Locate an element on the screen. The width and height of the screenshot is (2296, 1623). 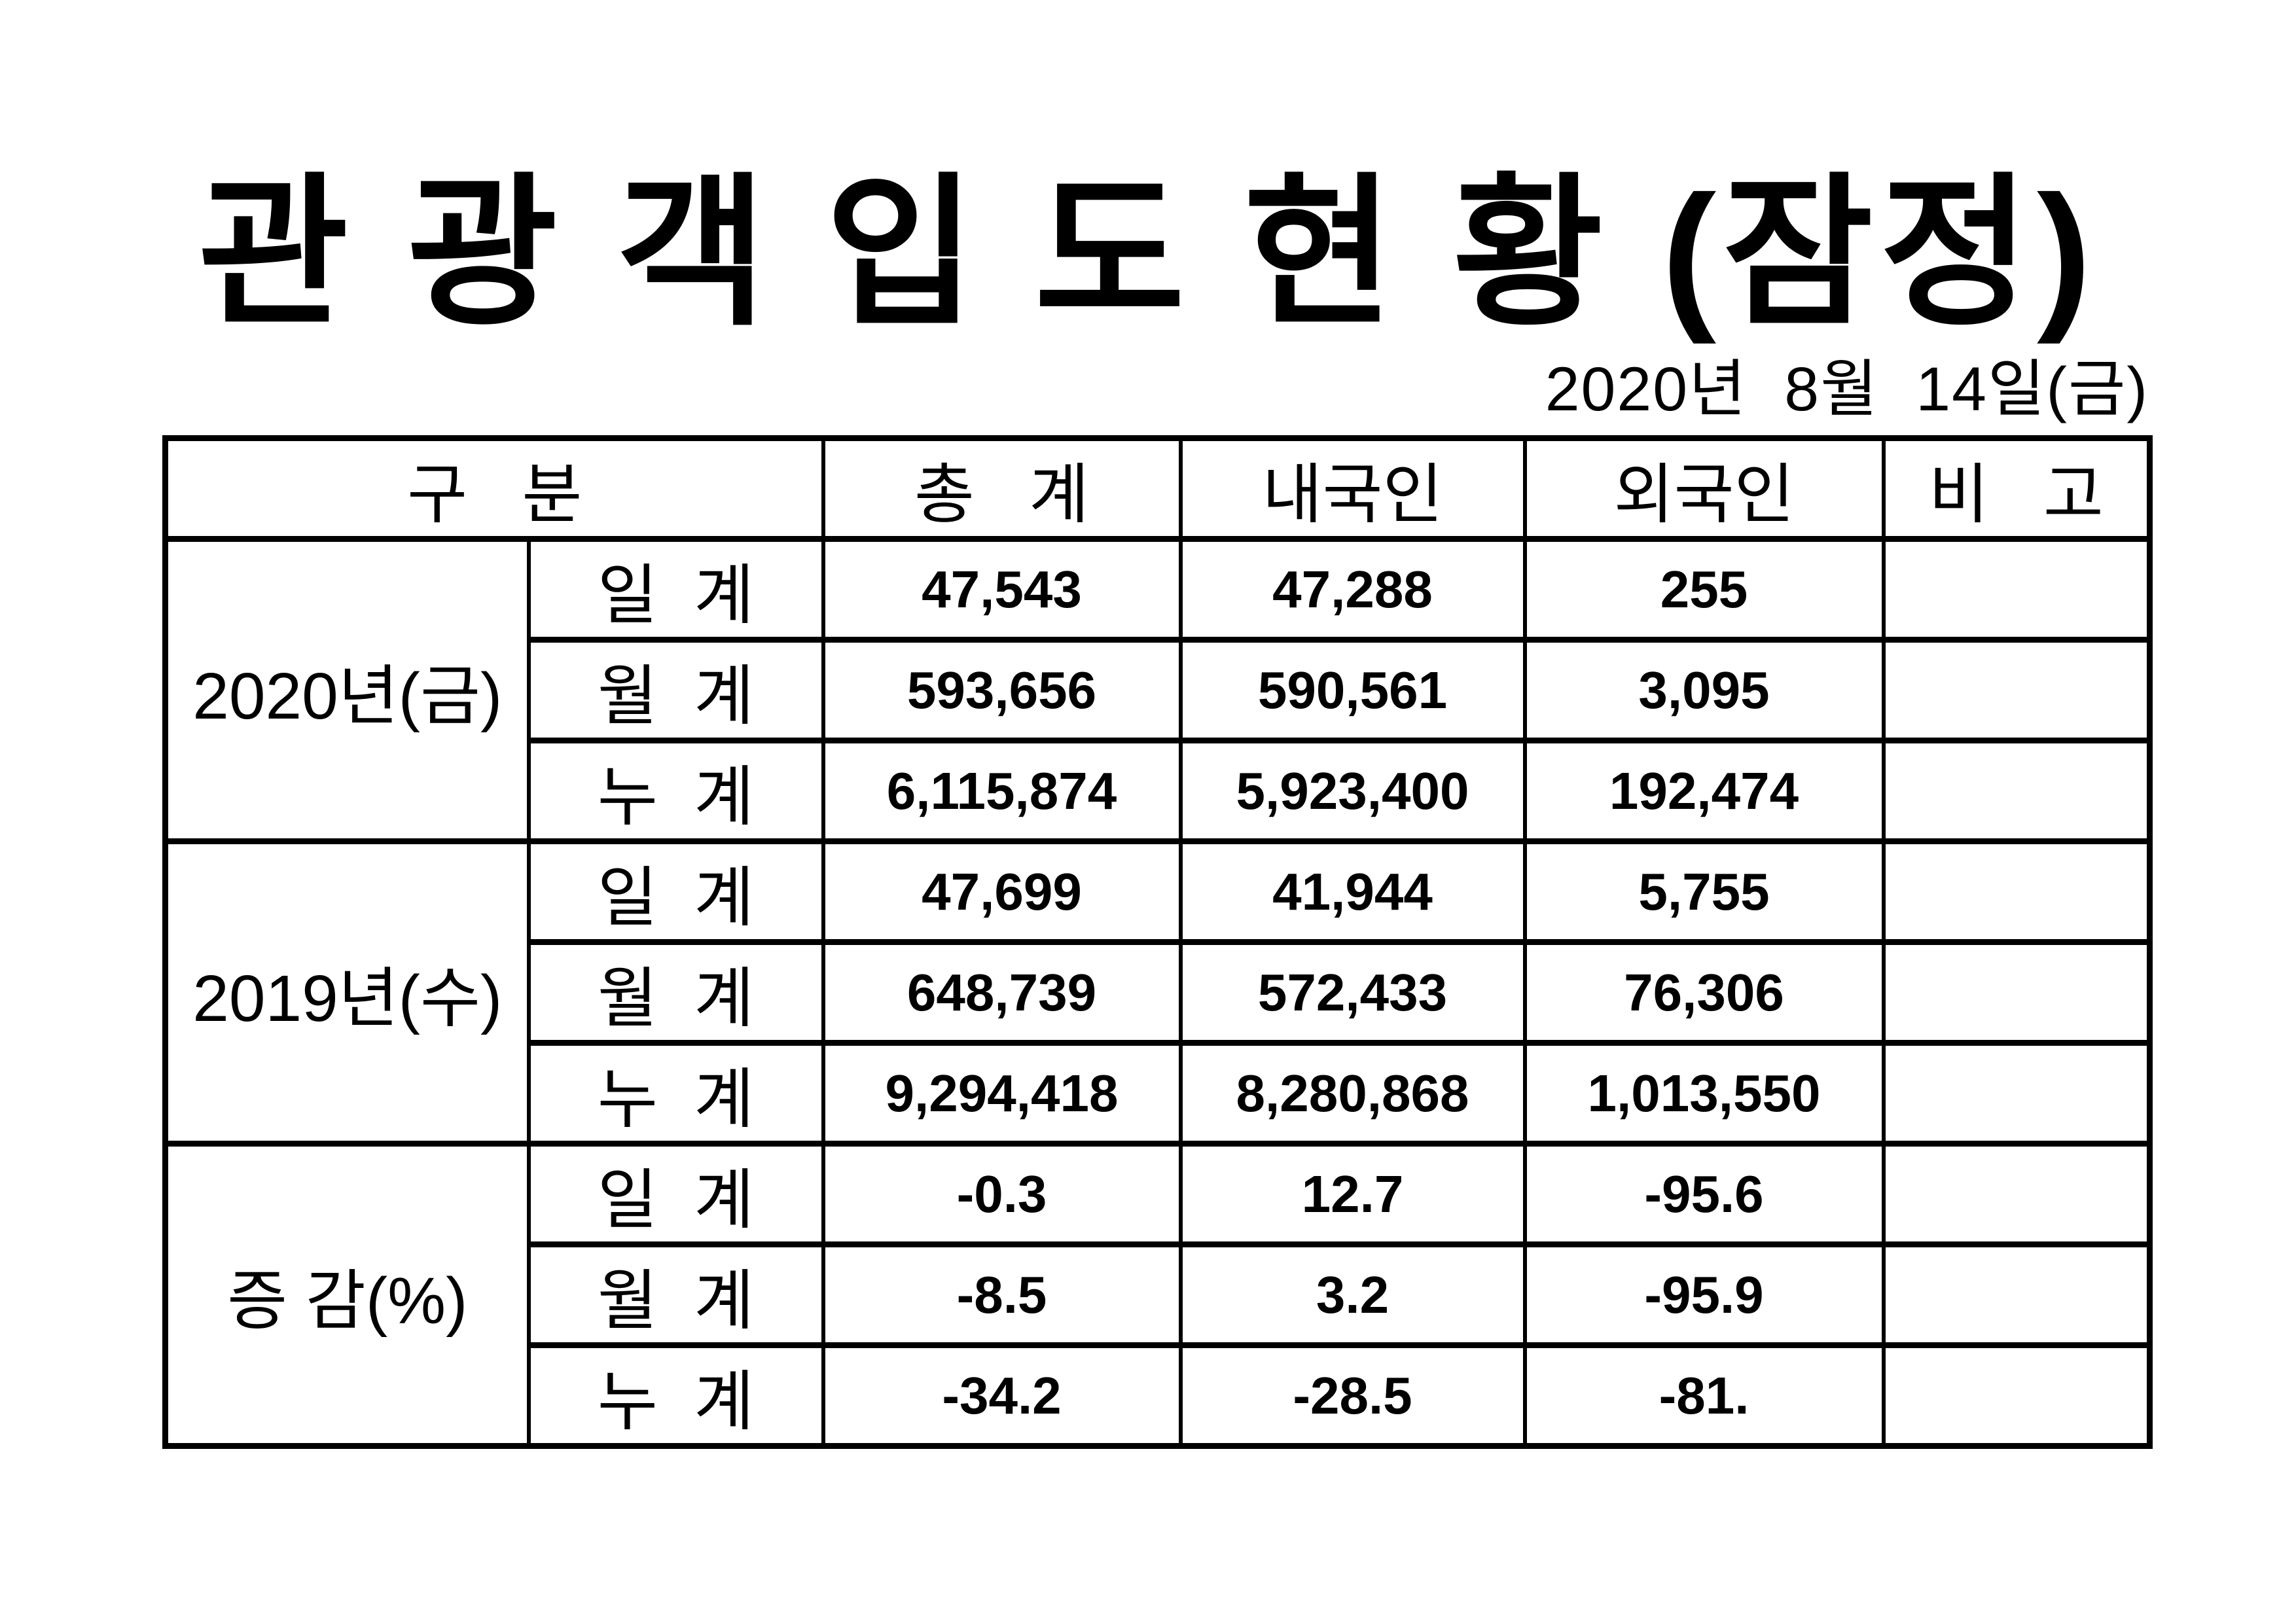
header-category: 구 분 is located at coordinates (494, 489).